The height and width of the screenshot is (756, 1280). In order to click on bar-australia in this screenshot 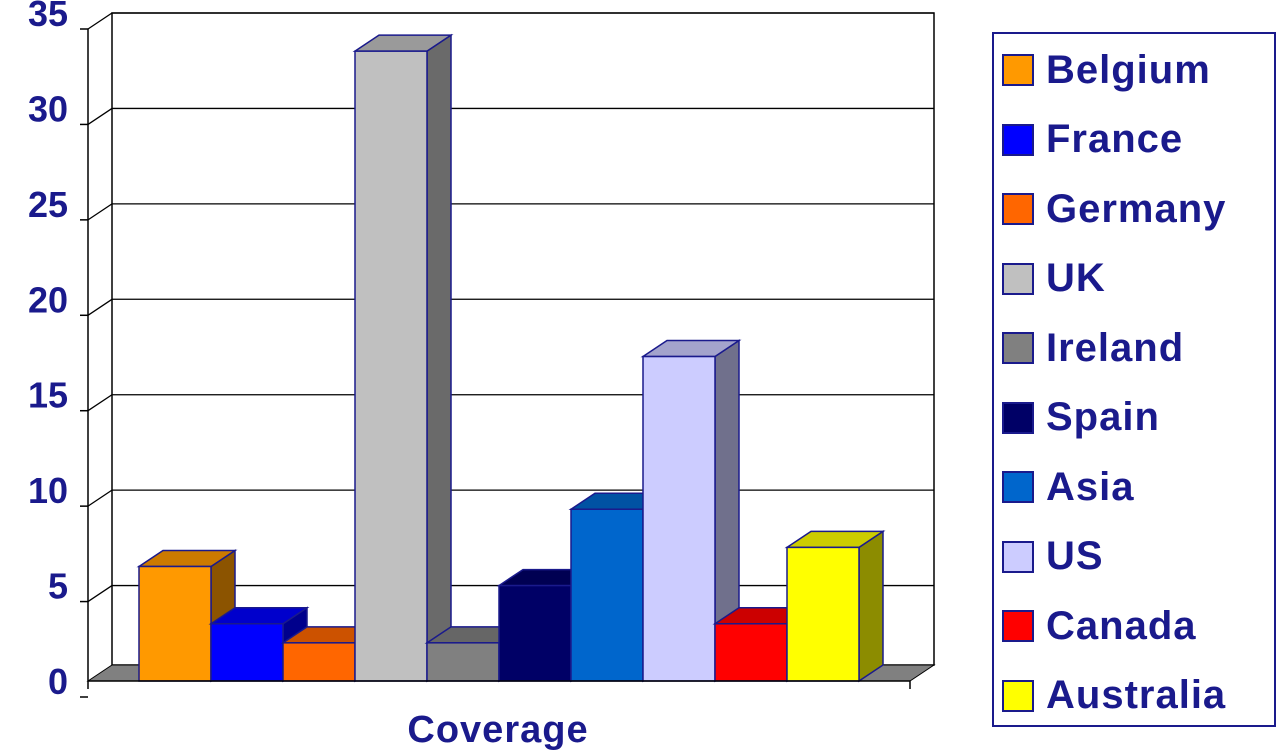, I will do `click(835, 606)`.